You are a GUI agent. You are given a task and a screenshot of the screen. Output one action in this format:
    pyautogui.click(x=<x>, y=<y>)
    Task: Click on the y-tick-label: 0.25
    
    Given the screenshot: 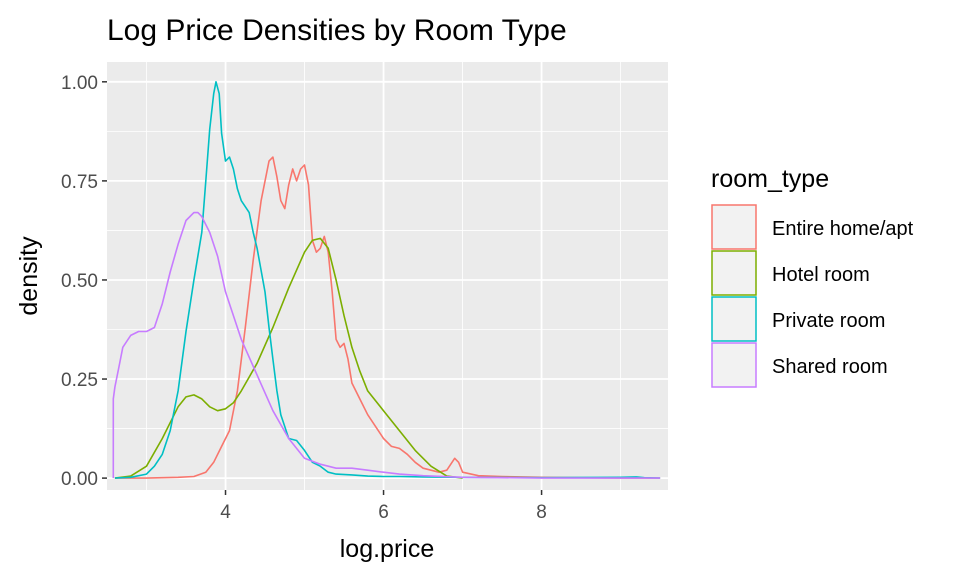 What is the action you would take?
    pyautogui.click(x=79, y=380)
    